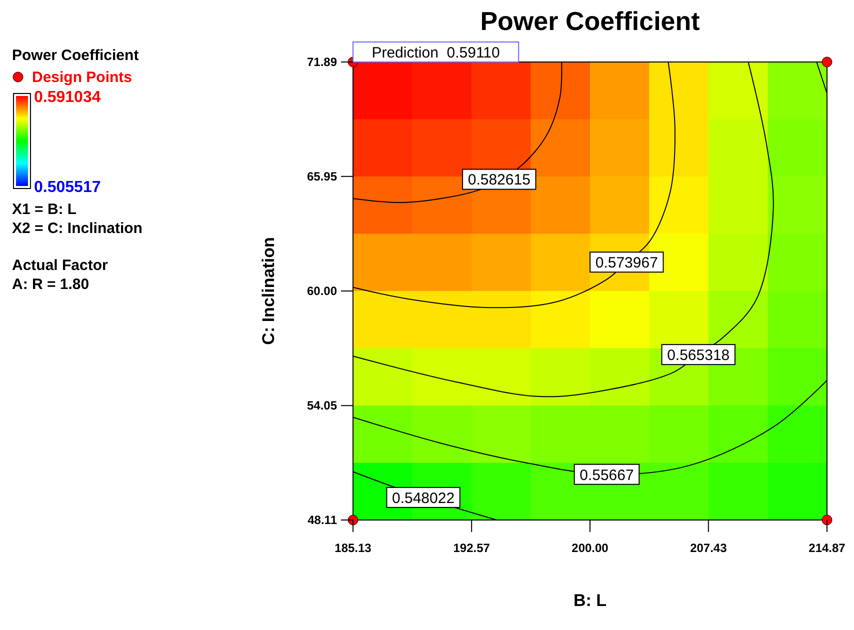  Describe the element at coordinates (698, 355) in the screenshot. I see `annotation: 0.565318` at that location.